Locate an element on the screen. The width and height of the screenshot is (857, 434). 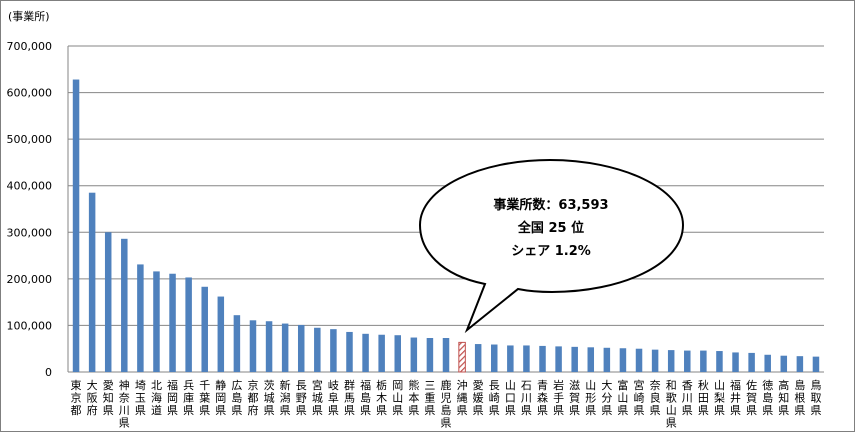
x-category-label: 賀 is located at coordinates (751, 398).